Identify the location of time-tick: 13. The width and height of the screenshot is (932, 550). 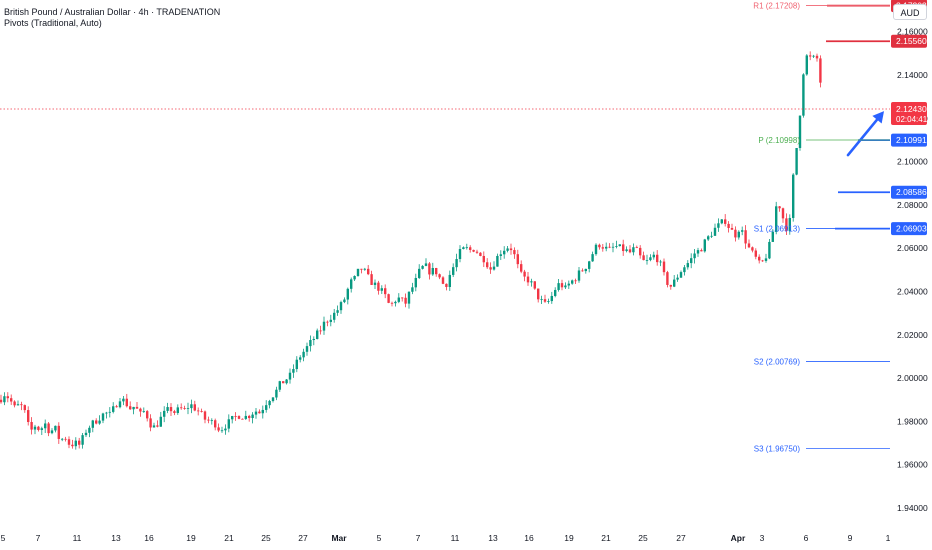
(493, 538).